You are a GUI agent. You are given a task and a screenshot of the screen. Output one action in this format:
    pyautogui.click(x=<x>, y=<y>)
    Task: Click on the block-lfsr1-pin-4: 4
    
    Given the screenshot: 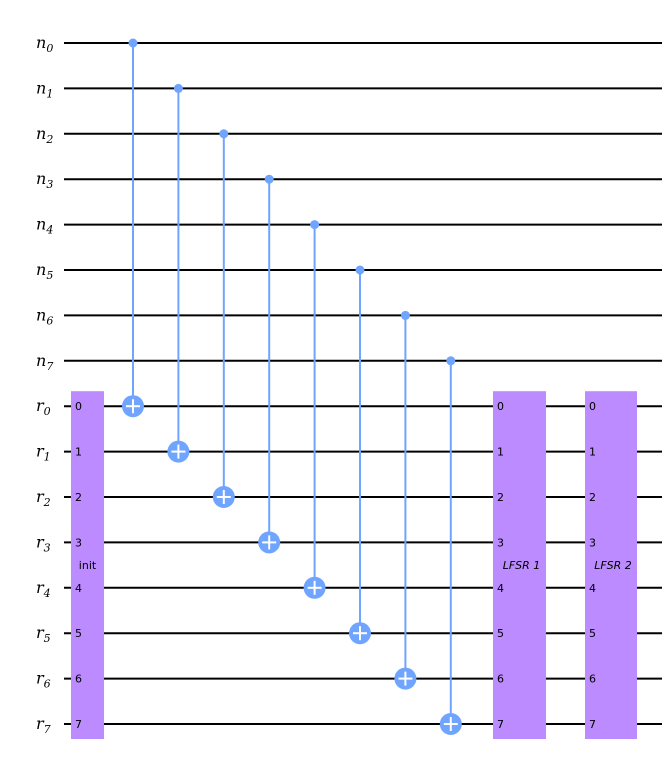 What is the action you would take?
    pyautogui.click(x=500, y=588)
    